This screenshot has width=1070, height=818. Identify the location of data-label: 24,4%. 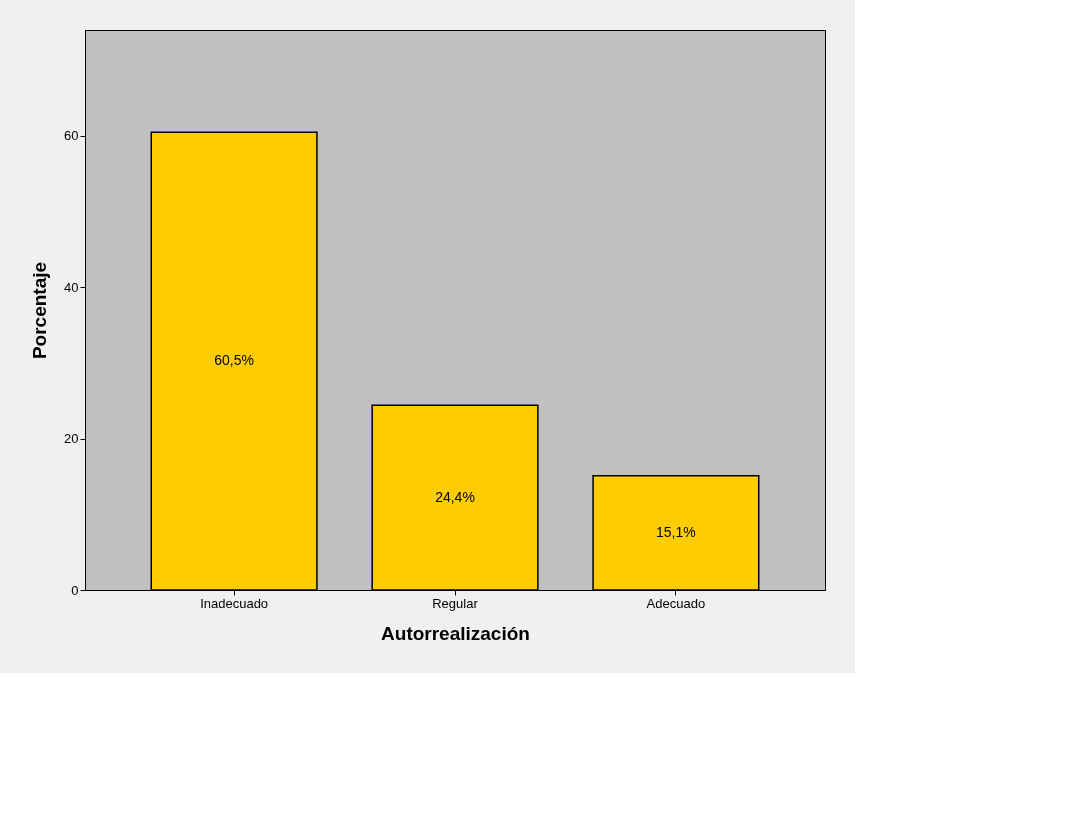
(455, 496).